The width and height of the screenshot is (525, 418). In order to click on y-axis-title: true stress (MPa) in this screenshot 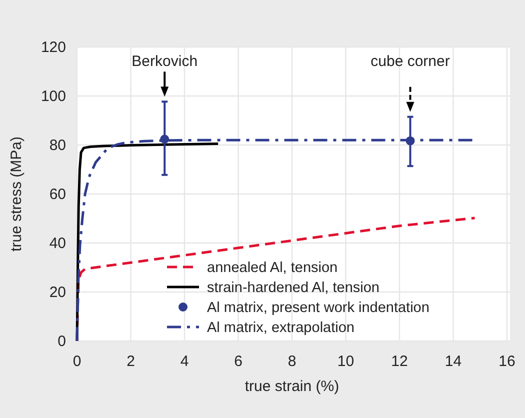, I will do `click(16, 194)`.